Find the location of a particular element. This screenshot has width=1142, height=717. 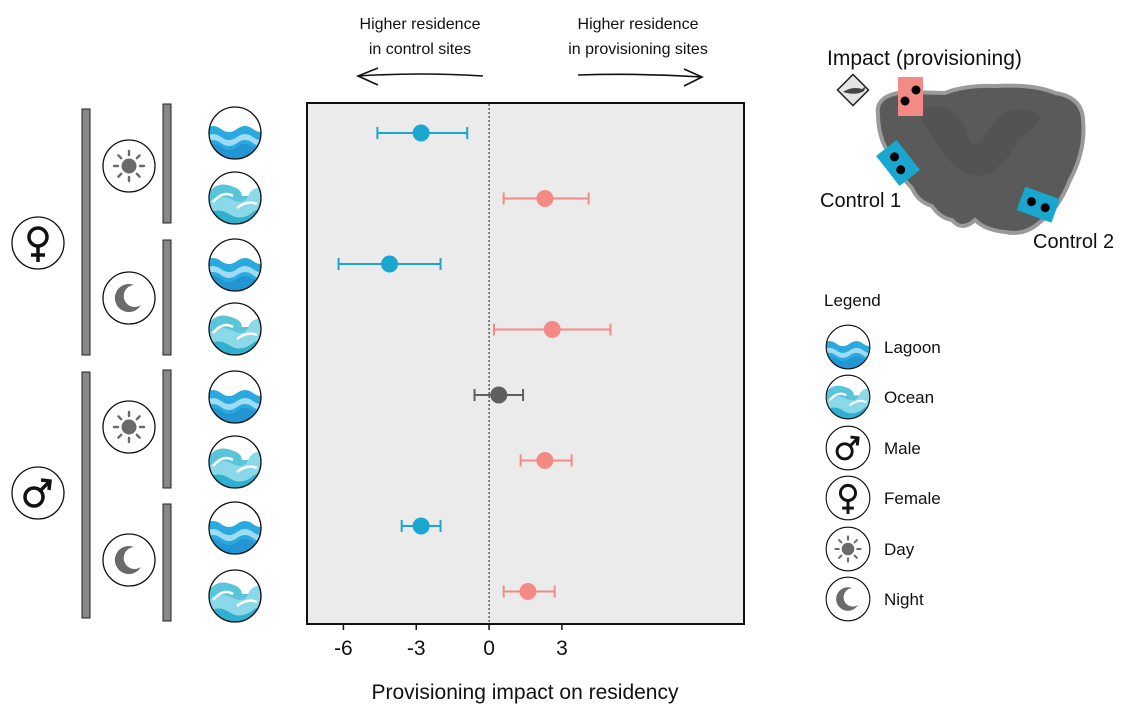

control2-site-marker is located at coordinates (1038, 204).